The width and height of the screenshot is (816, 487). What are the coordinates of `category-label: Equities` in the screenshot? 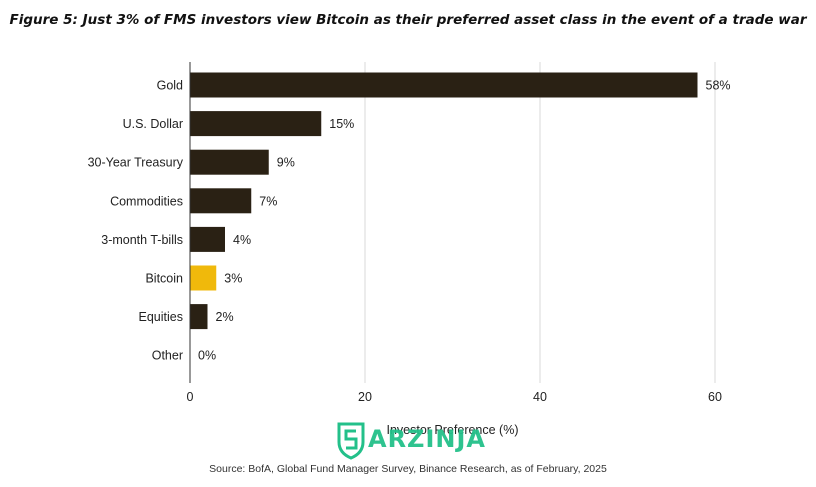 It's located at (161, 317).